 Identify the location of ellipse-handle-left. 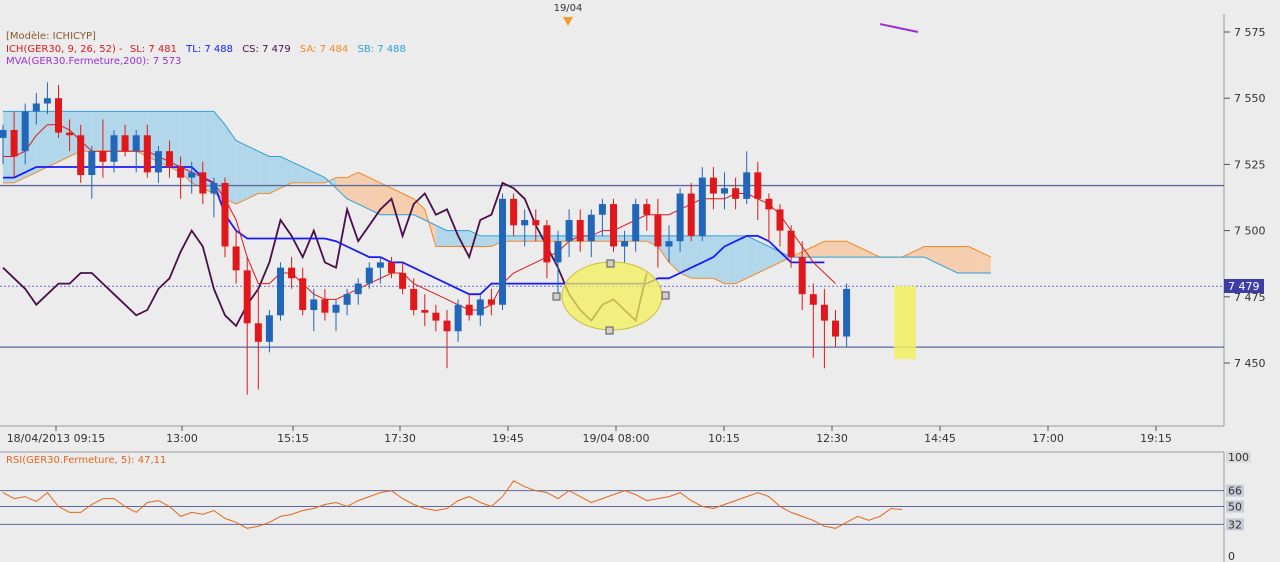
(556, 296).